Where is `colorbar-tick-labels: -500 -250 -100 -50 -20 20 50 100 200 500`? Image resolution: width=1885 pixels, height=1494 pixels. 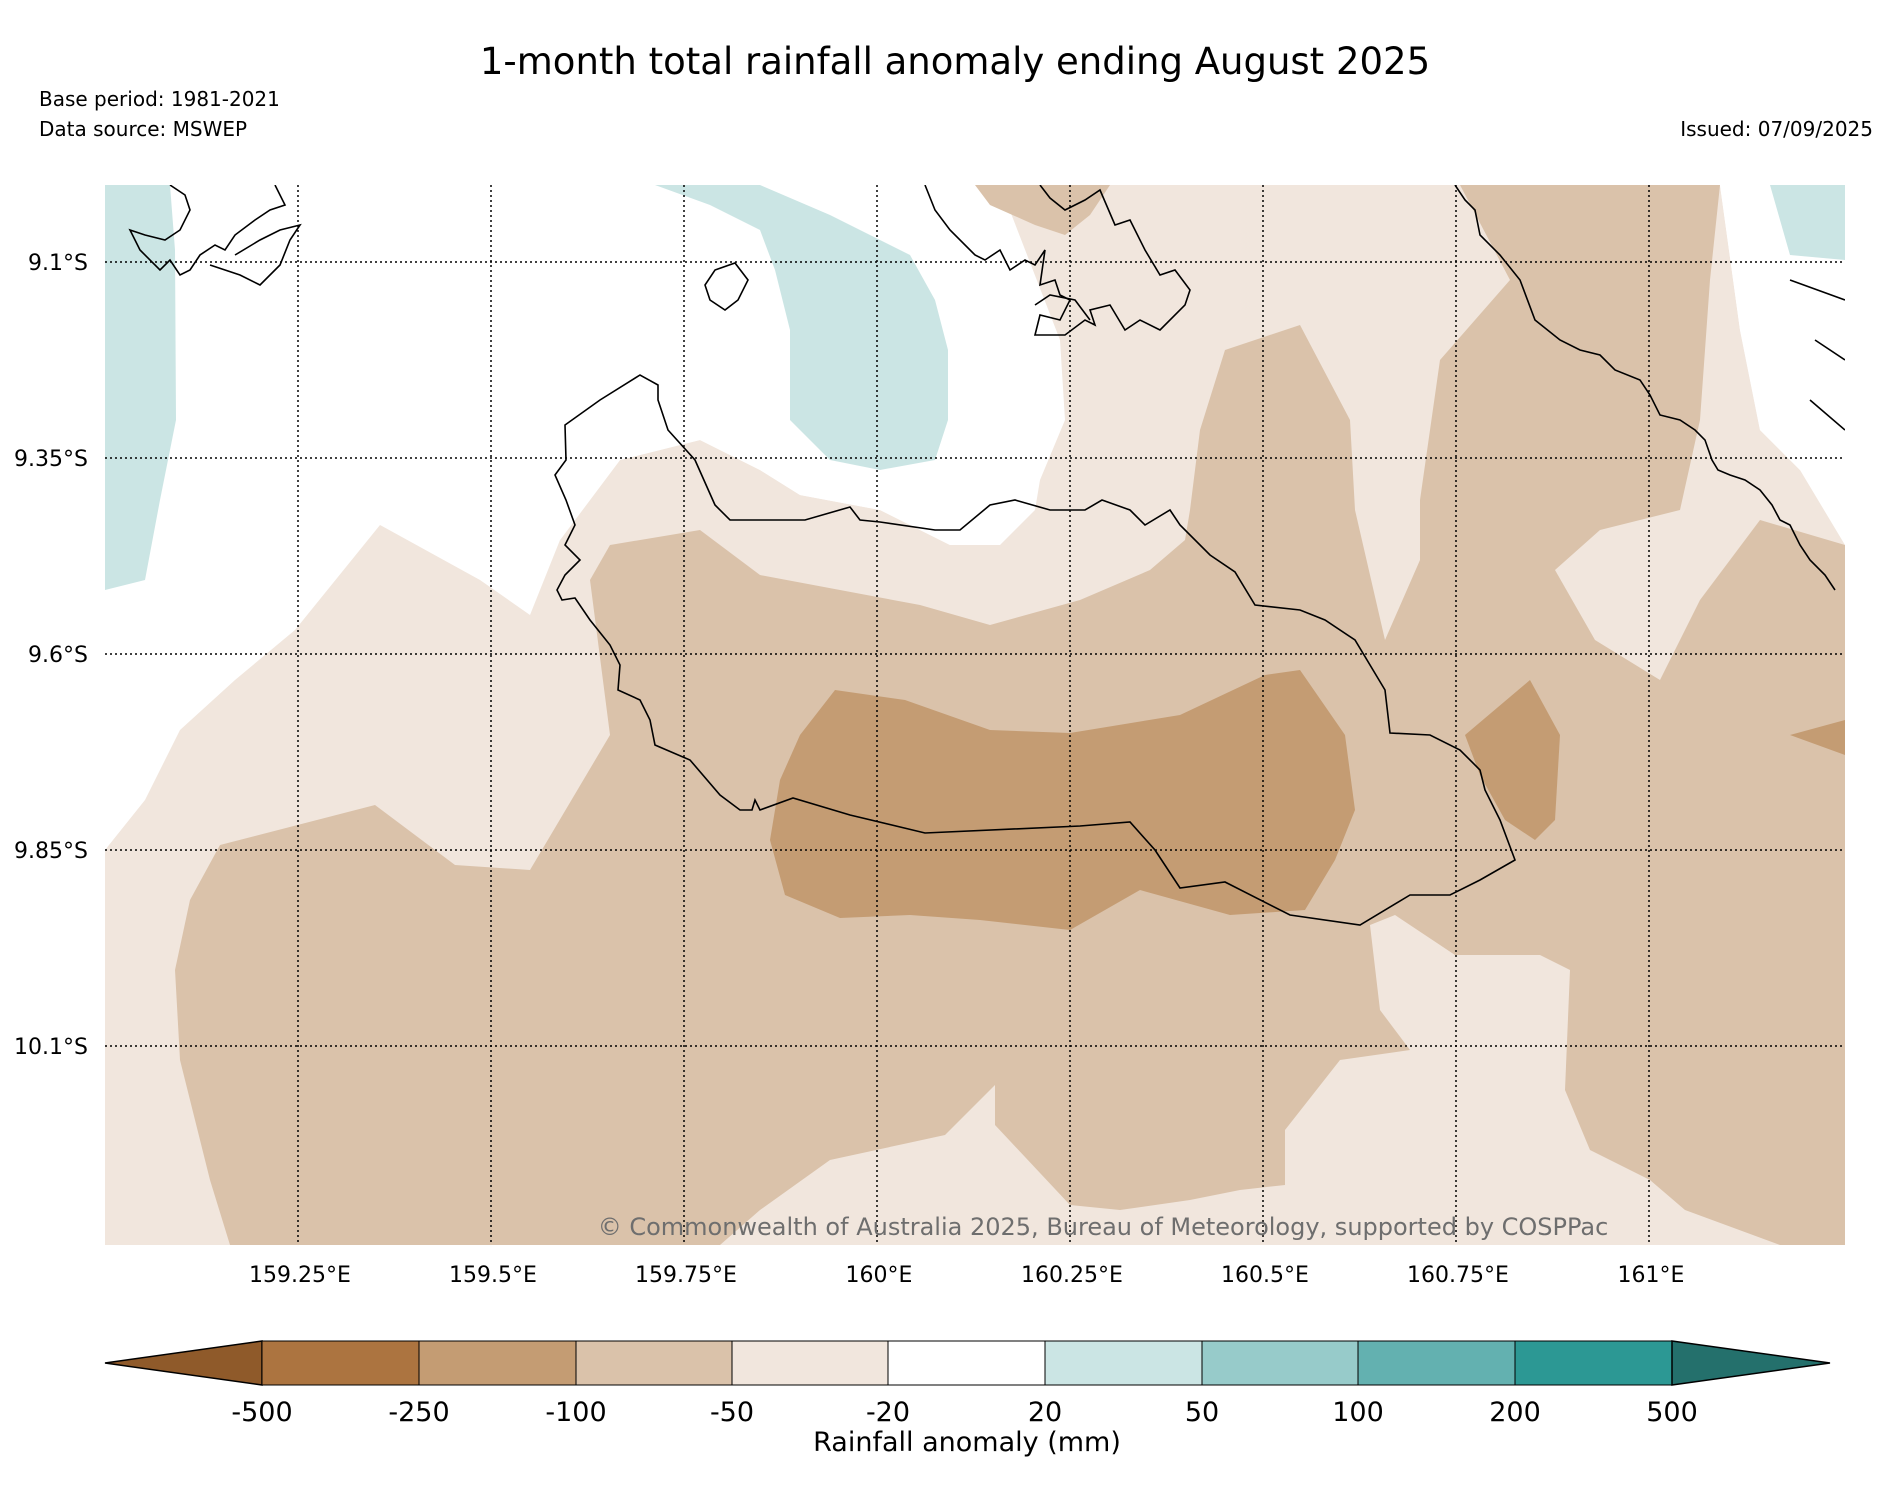
colorbar-tick-labels: -500 -250 -100 -50 -20 20 50 100 200 500 is located at coordinates (964, 1412).